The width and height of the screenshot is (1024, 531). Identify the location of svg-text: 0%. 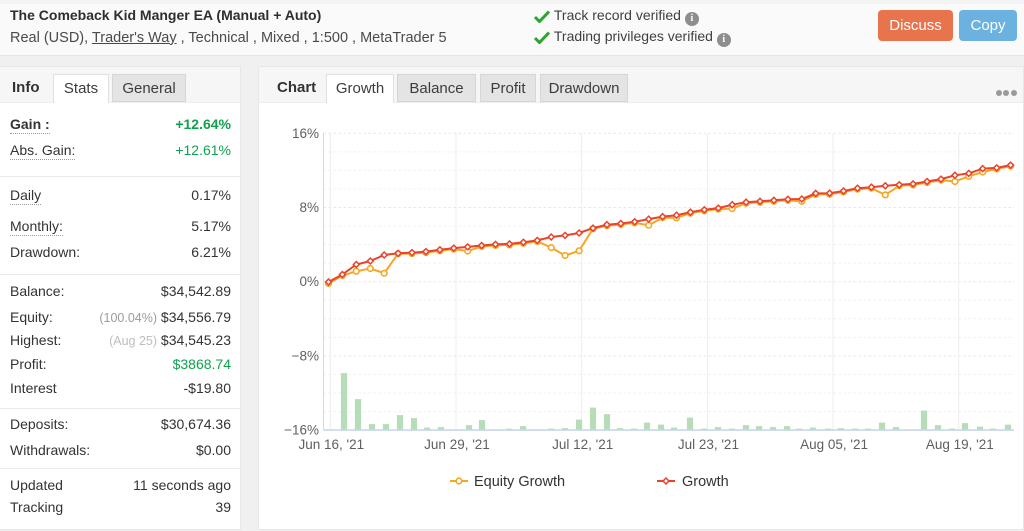
(309, 281).